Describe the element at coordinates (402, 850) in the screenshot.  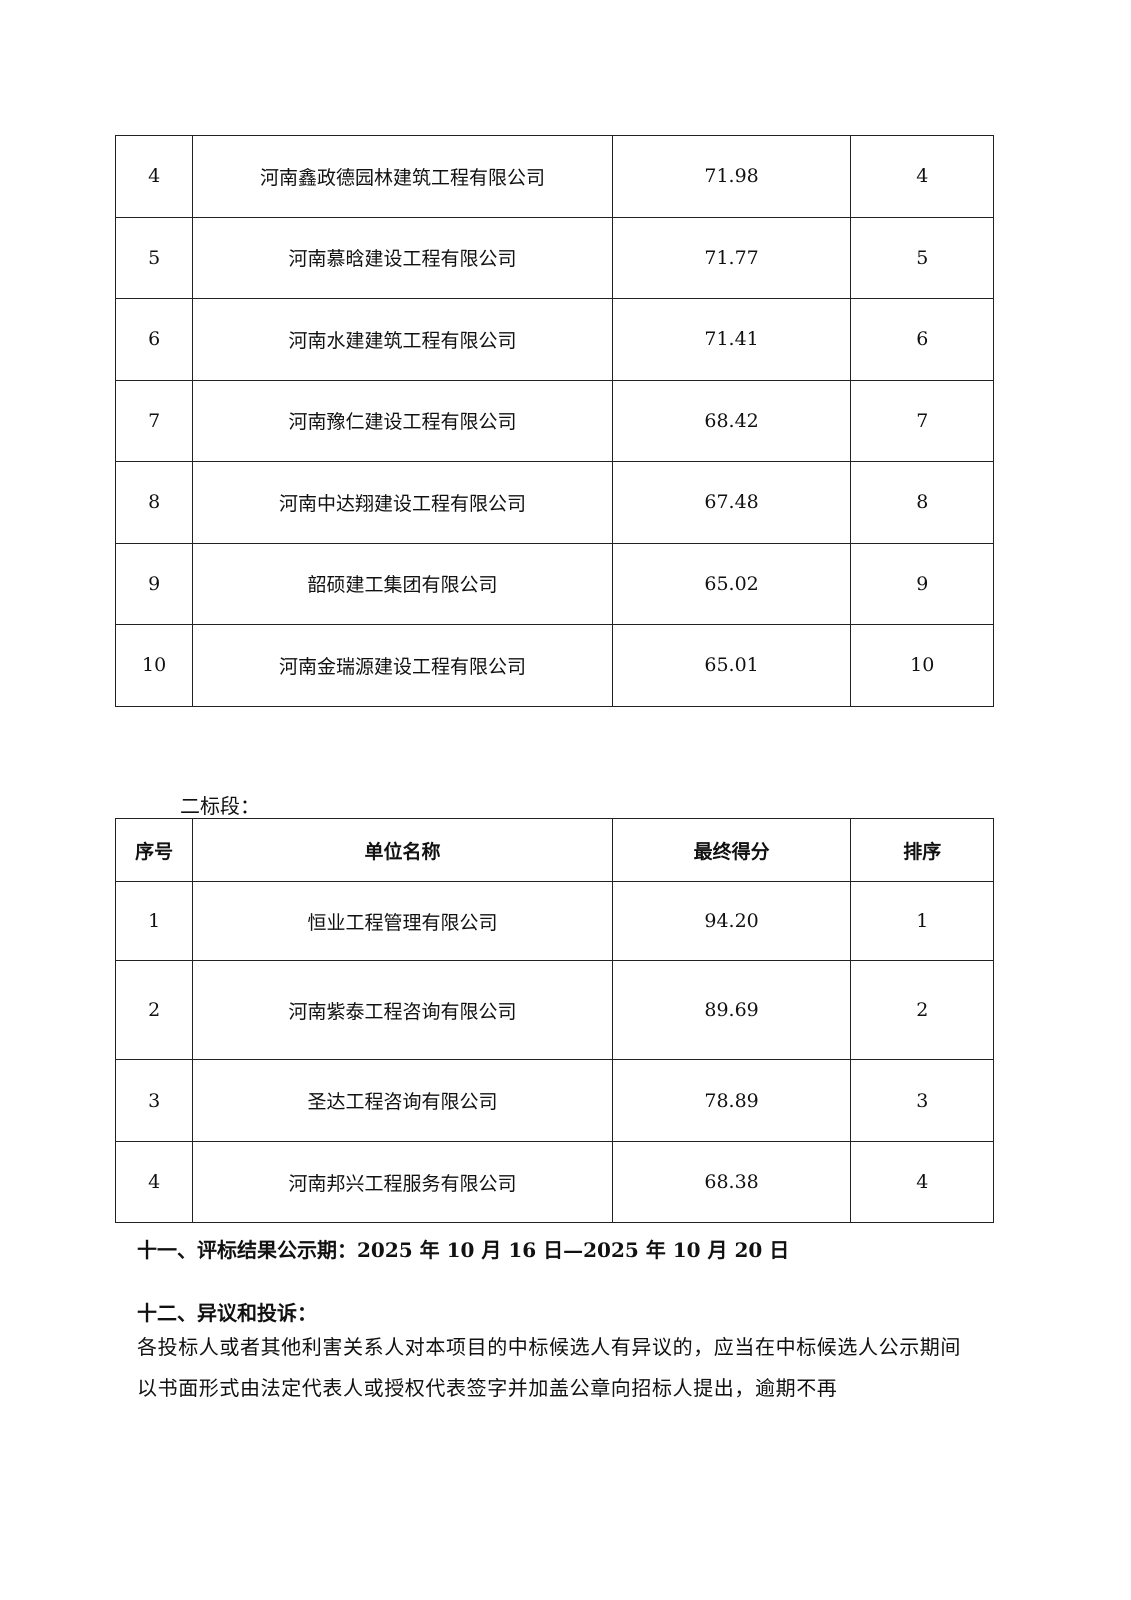
I see `header-name: 单位名称` at that location.